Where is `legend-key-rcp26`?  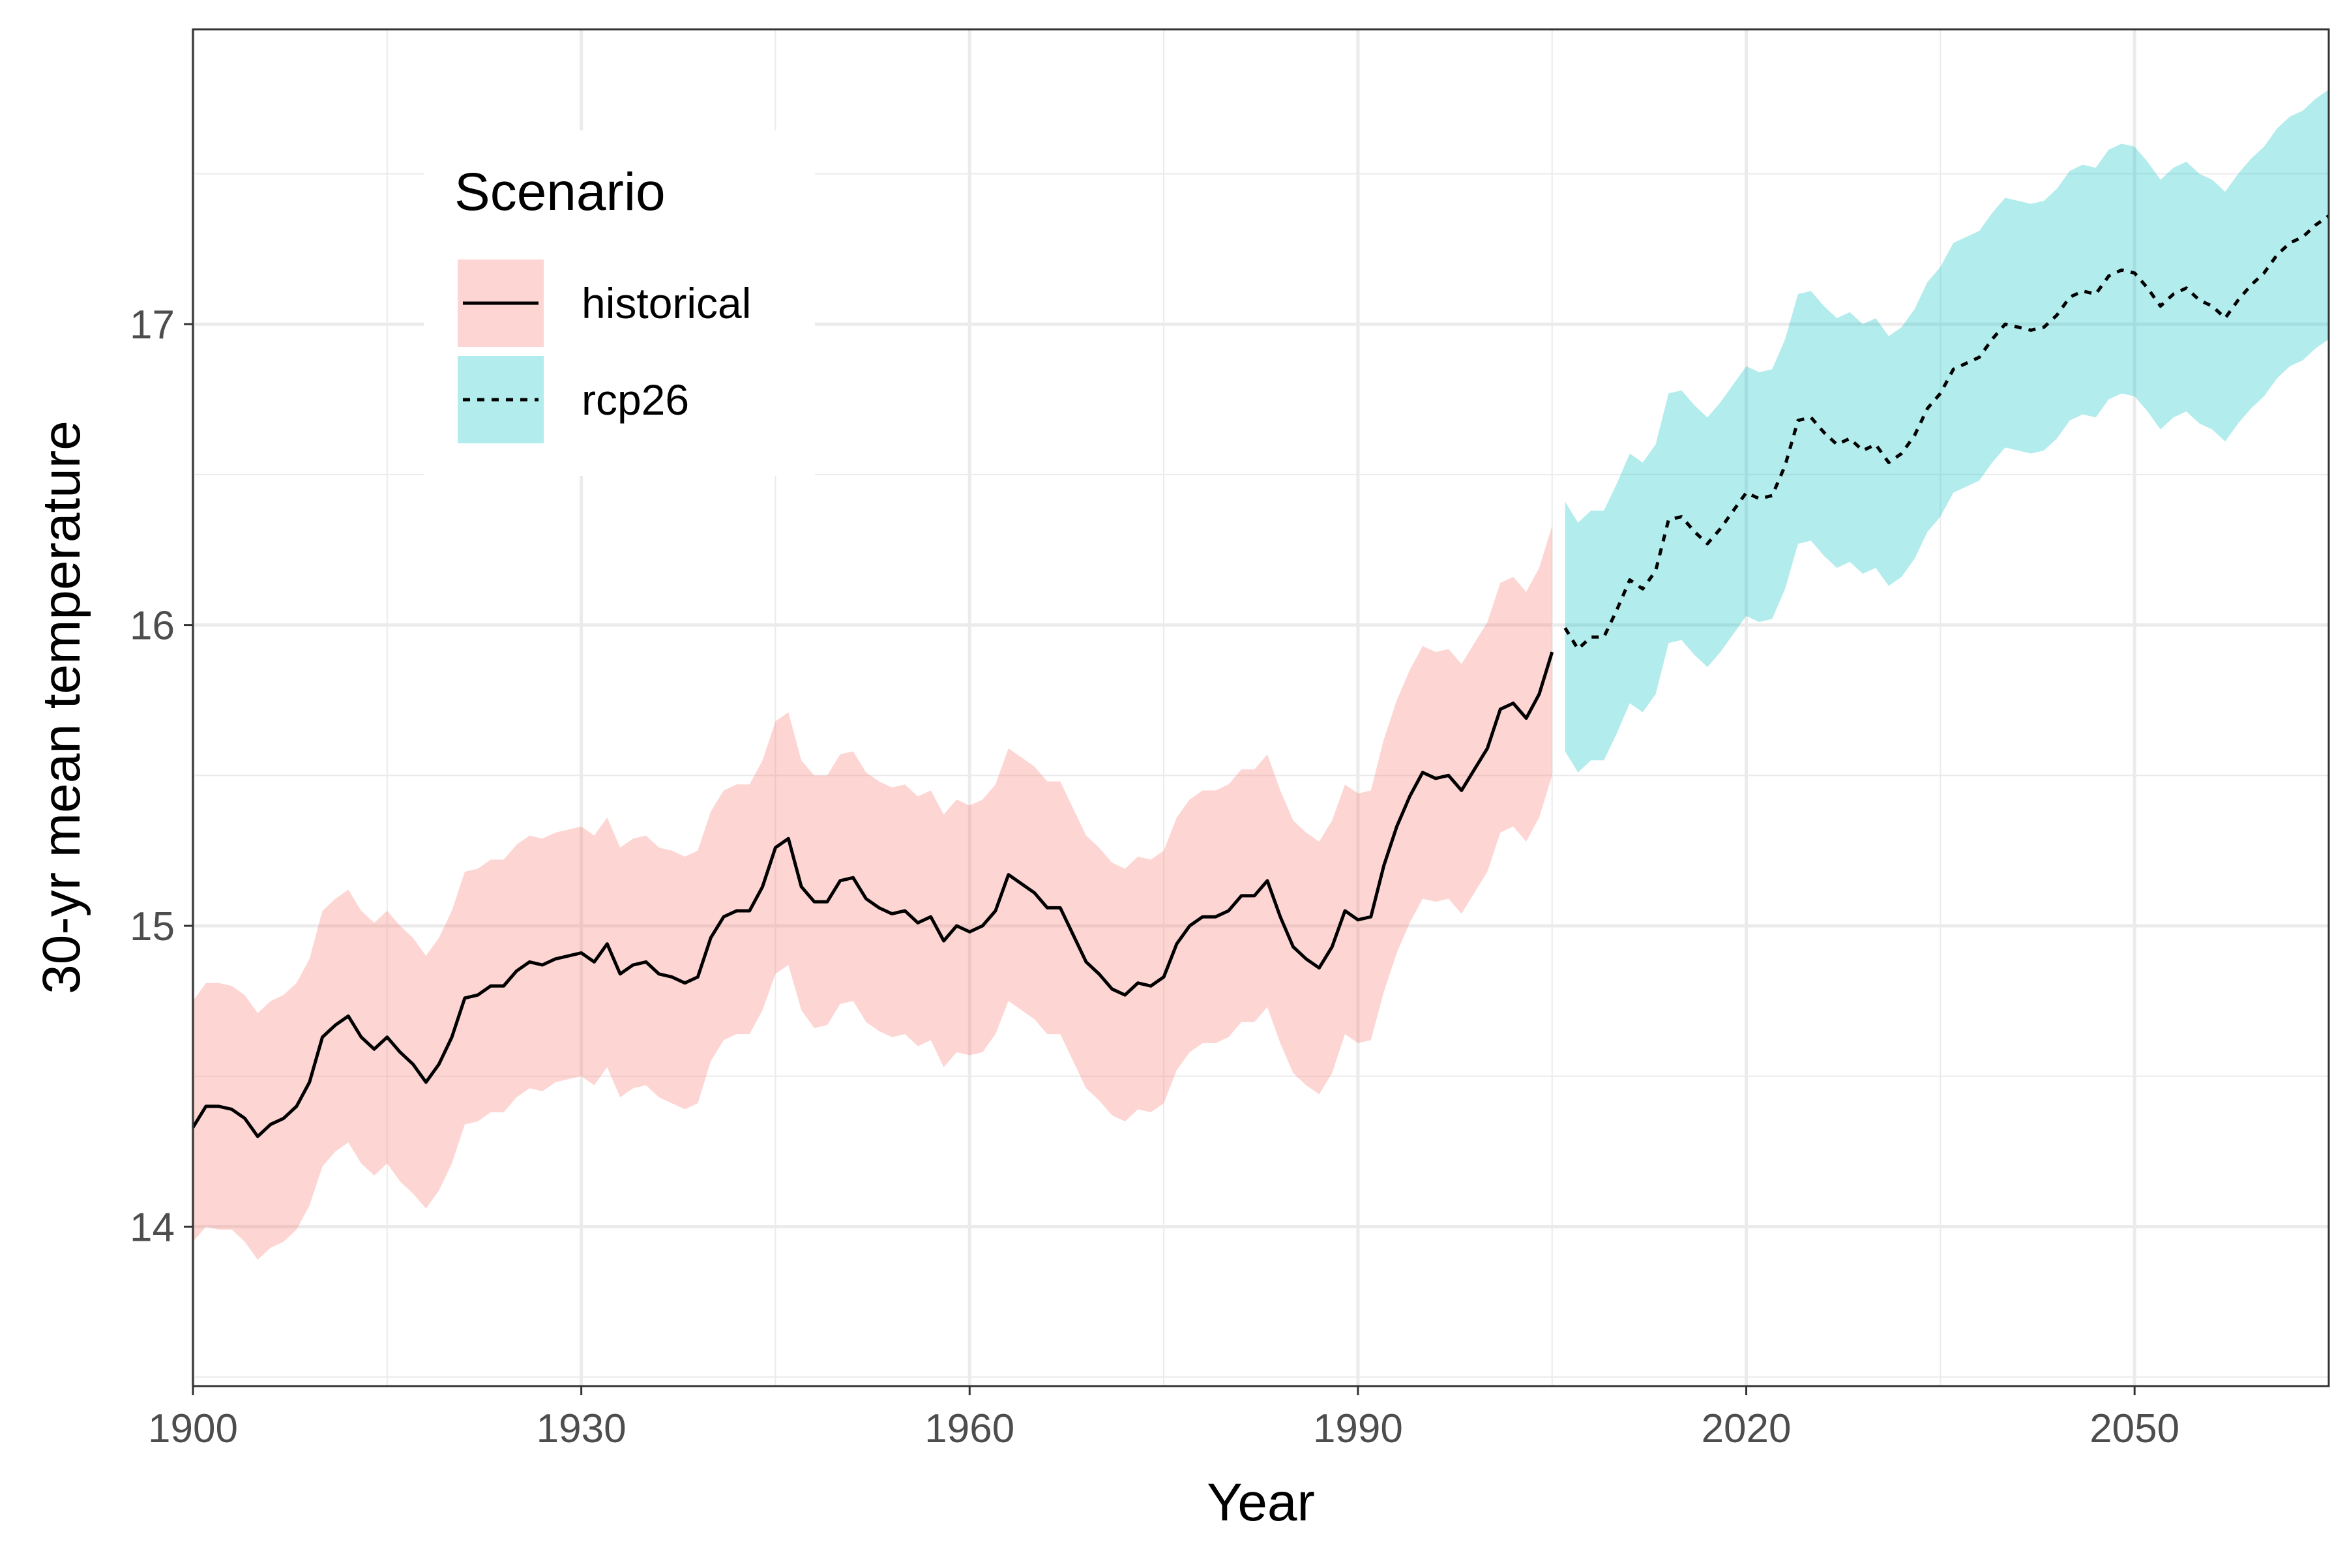
legend-key-rcp26 is located at coordinates (501, 399).